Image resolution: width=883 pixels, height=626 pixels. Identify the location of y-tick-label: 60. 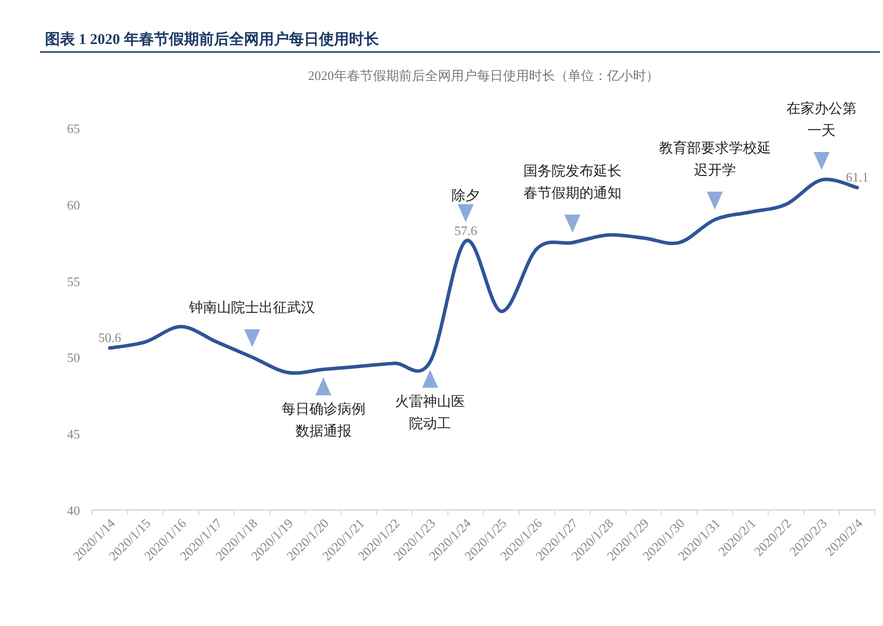
(73, 204).